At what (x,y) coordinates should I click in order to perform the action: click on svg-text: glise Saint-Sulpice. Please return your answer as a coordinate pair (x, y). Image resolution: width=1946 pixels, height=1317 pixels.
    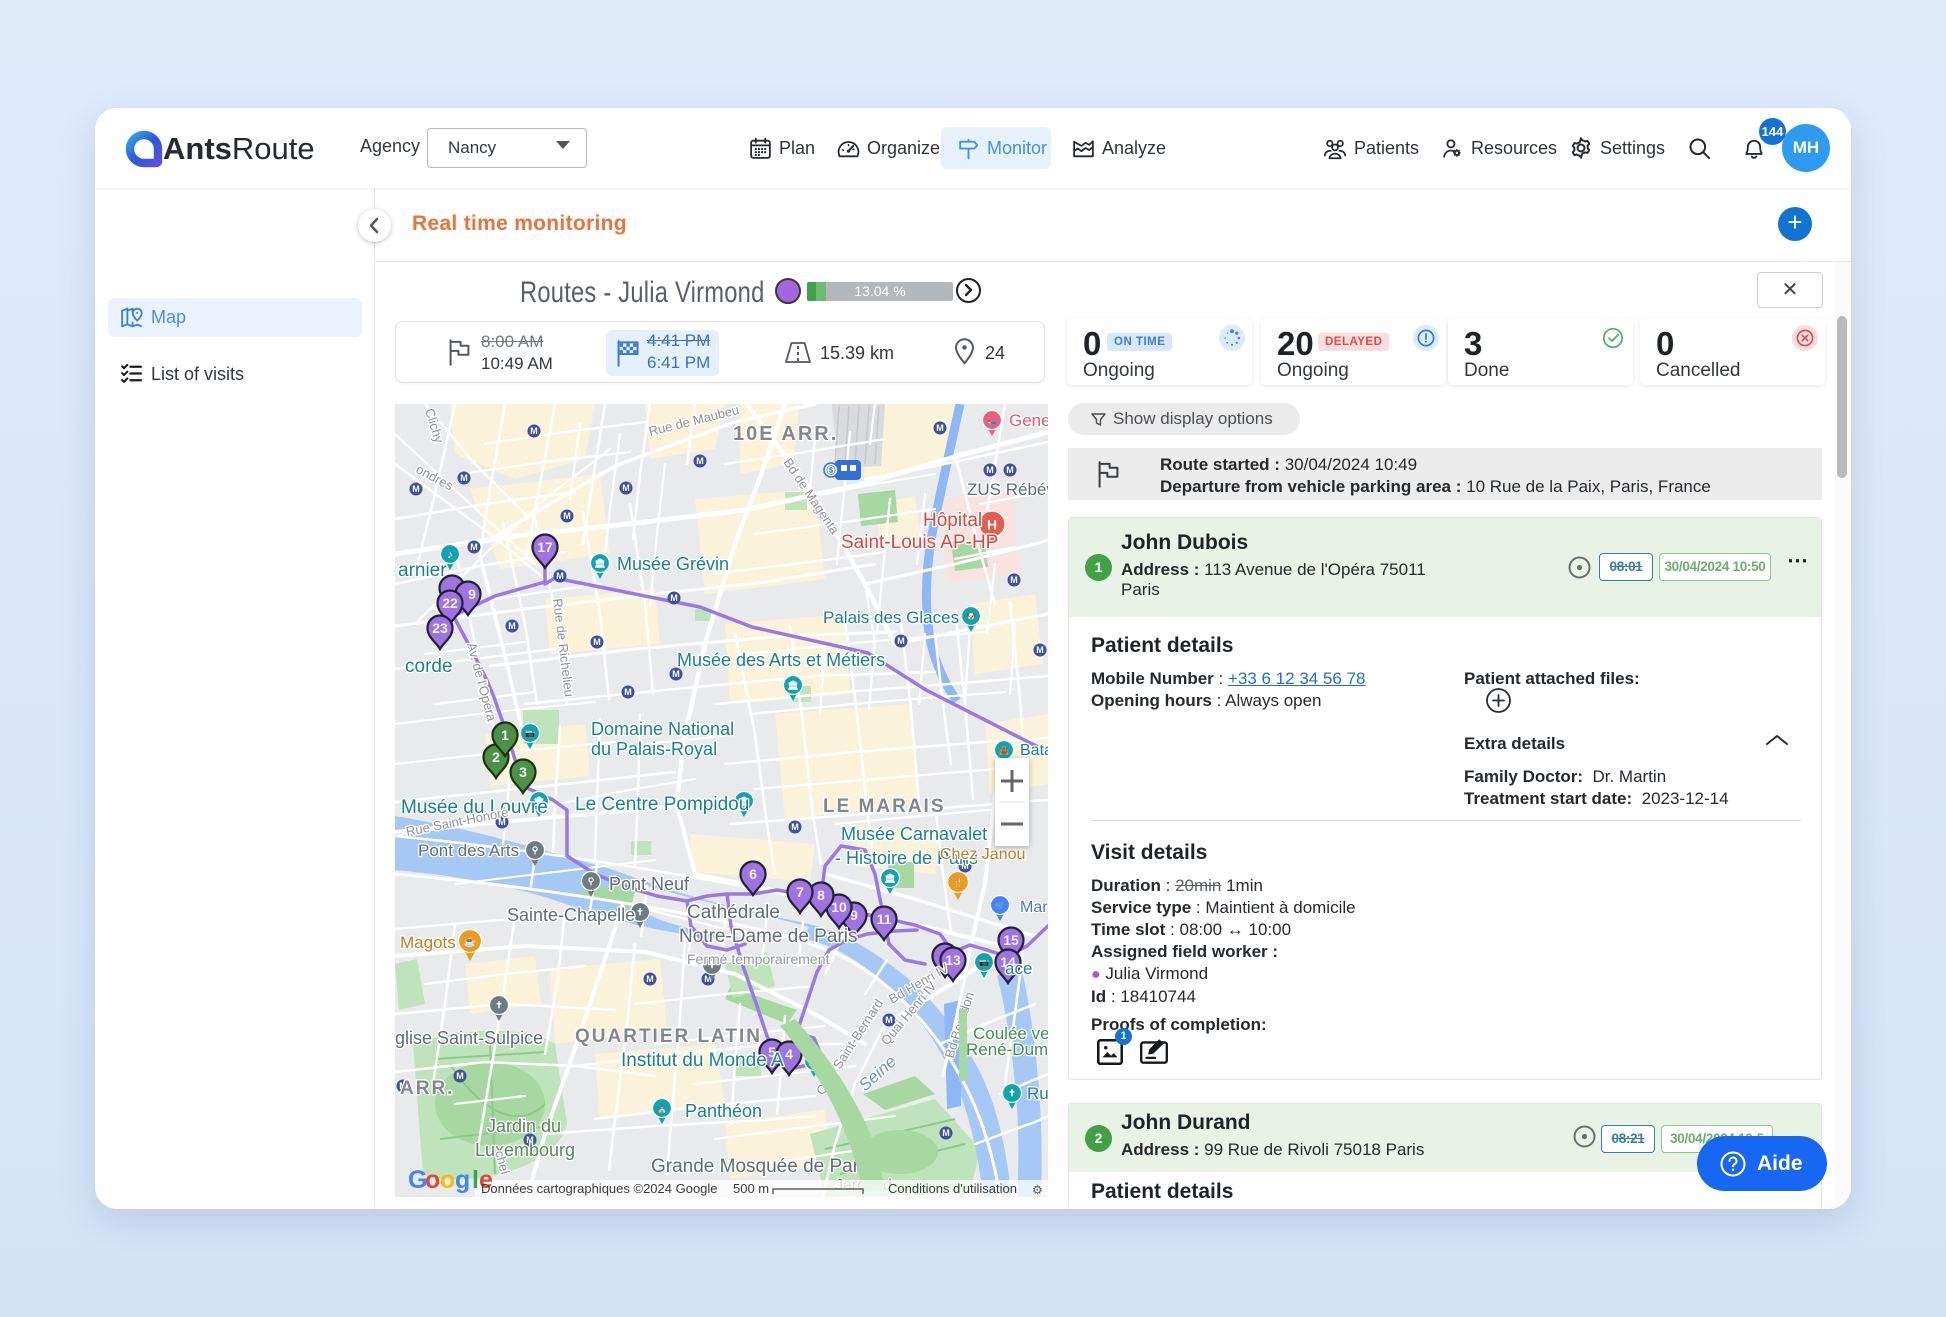
    Looking at the image, I should click on (469, 1038).